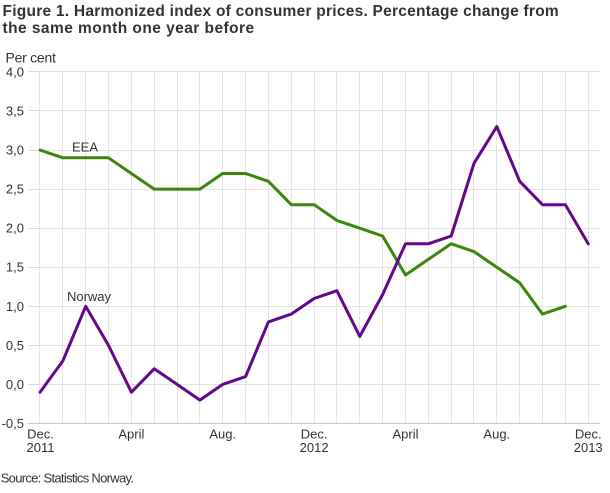 The height and width of the screenshot is (493, 610). What do you see at coordinates (314, 447) in the screenshot?
I see `svg-text: 2012` at bounding box center [314, 447].